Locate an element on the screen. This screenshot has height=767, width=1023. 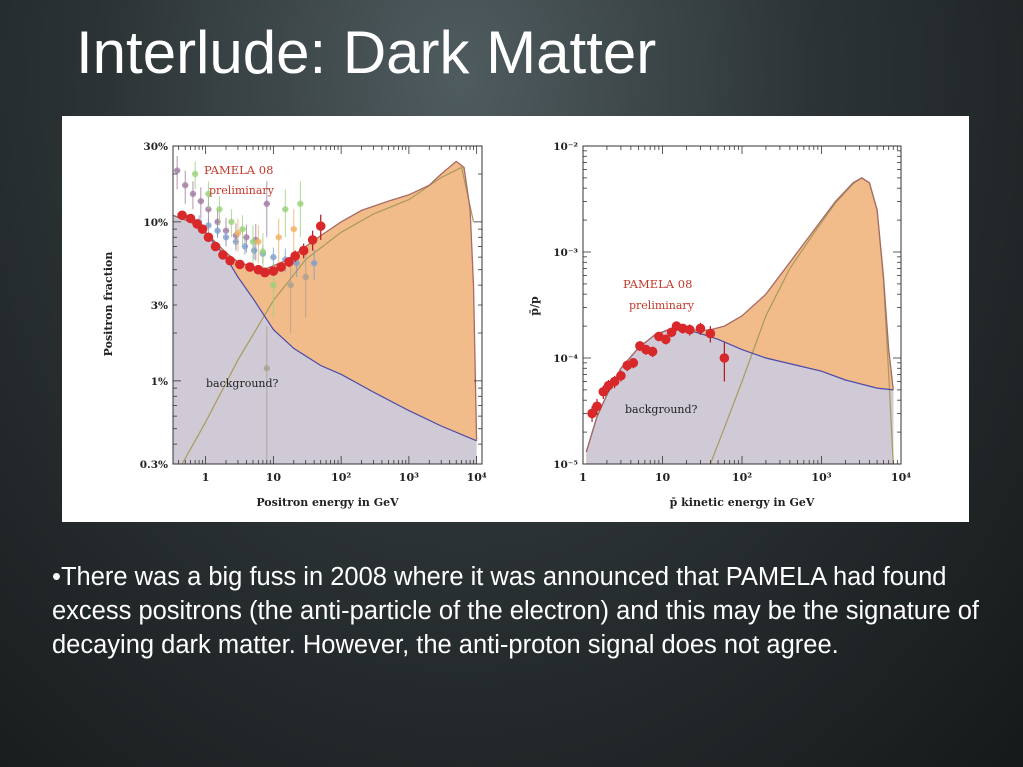
x-axis-label: p̄ kinetic energy in GeV is located at coordinates (742, 502).